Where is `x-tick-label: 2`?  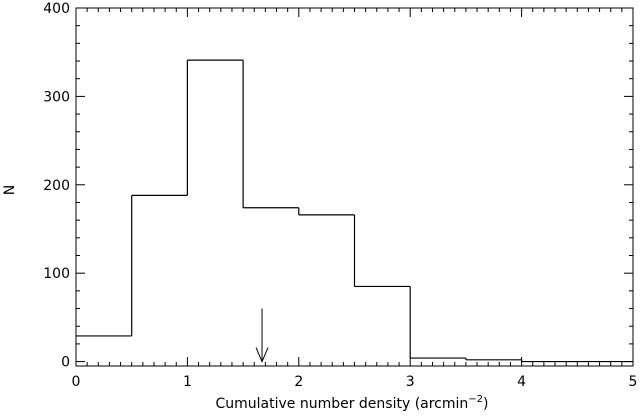 x-tick-label: 2 is located at coordinates (298, 382).